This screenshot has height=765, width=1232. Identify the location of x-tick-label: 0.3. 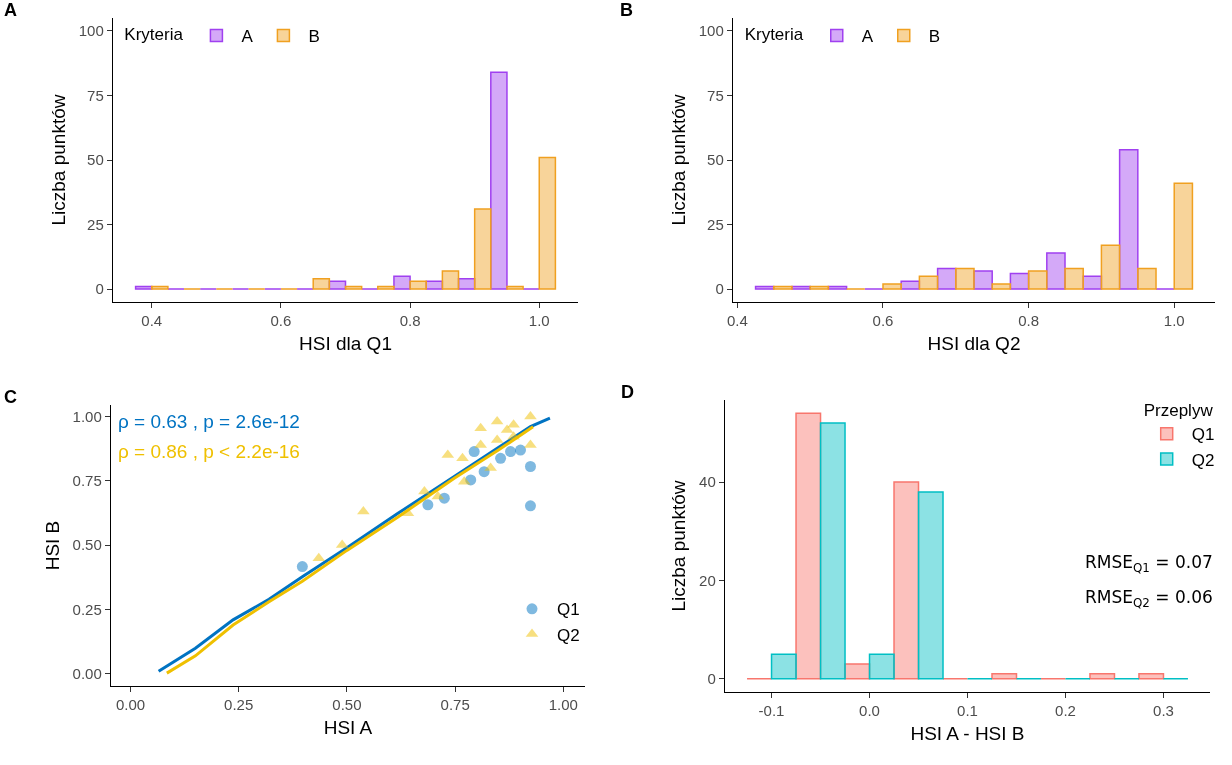
(1163, 711).